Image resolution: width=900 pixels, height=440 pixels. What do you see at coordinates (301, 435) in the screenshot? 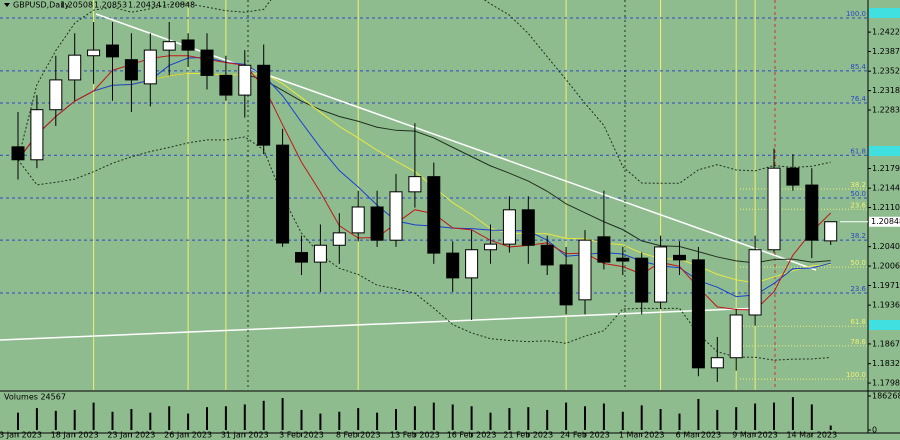
I see `x-tick-label: 3 Feb 2023` at bounding box center [301, 435].